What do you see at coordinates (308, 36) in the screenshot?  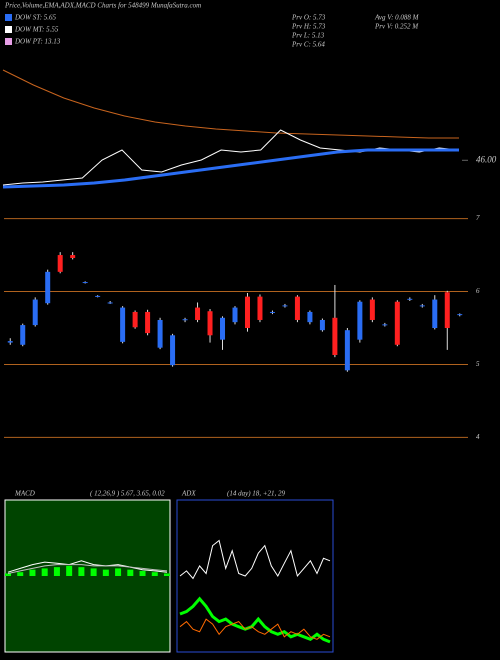 I see `info-label: Prv L: 5.13` at bounding box center [308, 36].